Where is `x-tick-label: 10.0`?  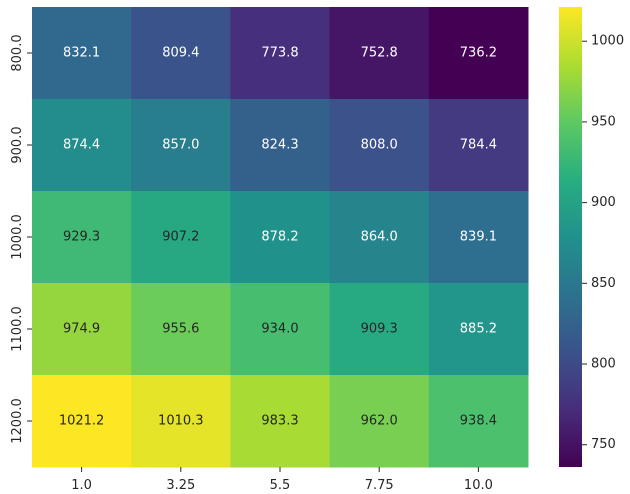 x-tick-label: 10.0 is located at coordinates (478, 485).